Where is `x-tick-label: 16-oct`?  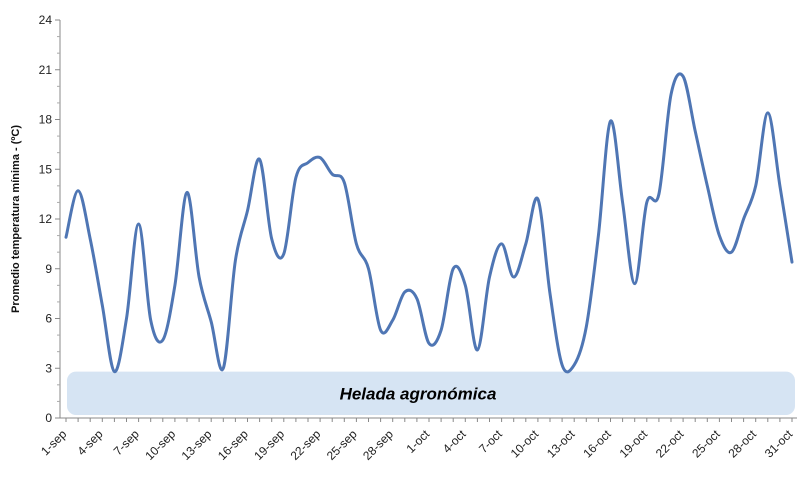
x-tick-label: 16-oct is located at coordinates (597, 444).